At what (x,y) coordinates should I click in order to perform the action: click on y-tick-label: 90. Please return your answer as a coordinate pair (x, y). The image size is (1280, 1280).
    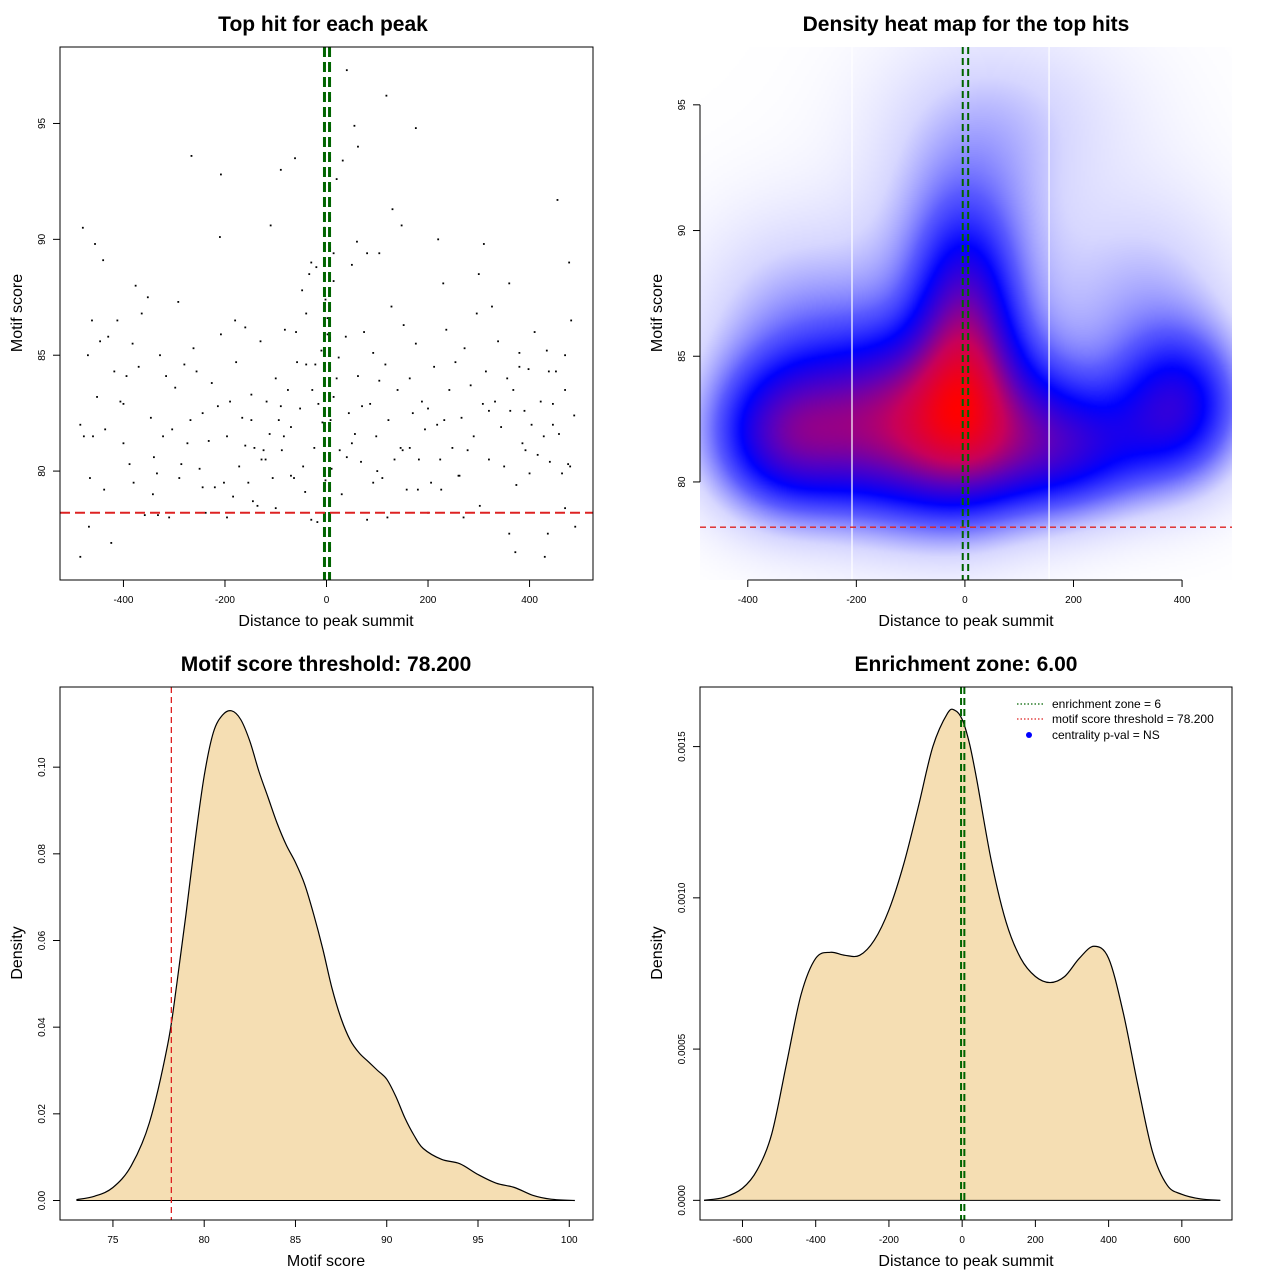
    Looking at the image, I should click on (42, 239).